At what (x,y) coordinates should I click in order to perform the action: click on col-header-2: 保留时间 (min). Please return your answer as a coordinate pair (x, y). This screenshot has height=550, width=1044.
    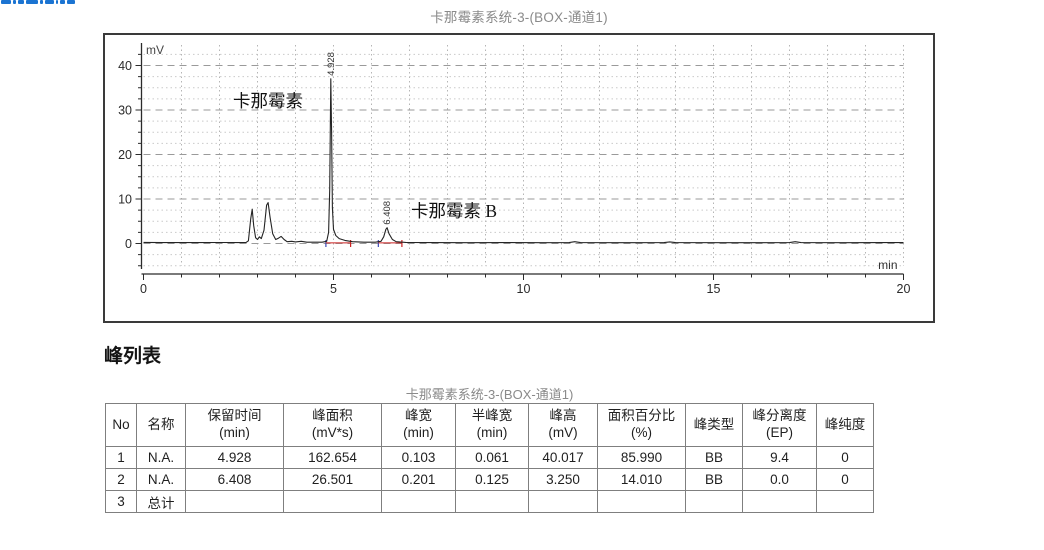
    Looking at the image, I should click on (234, 425).